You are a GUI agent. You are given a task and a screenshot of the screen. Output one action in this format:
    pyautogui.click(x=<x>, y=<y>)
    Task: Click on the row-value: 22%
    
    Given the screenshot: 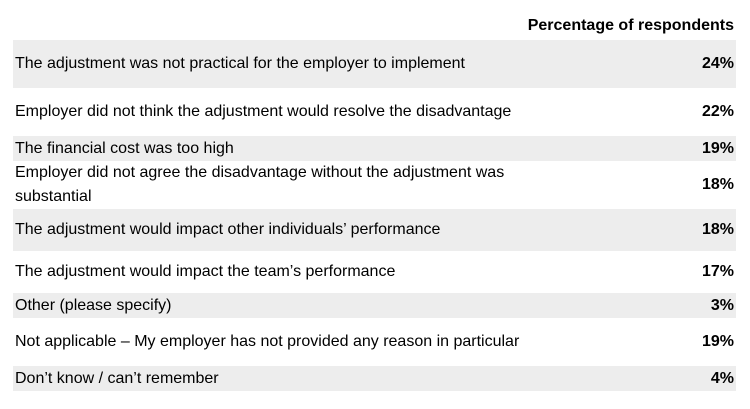 What is the action you would take?
    pyautogui.click(x=717, y=111)
    